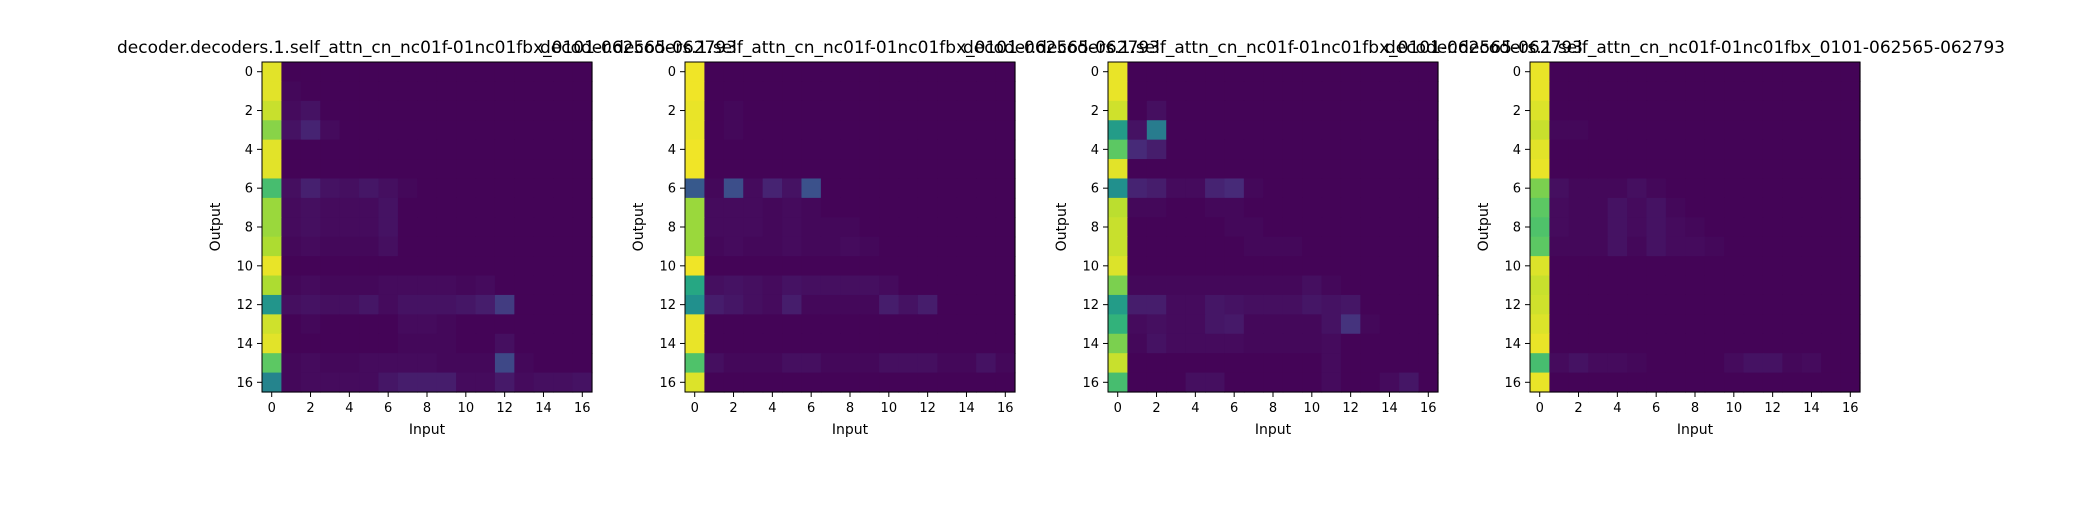 Image resolution: width=2080 pixels, height=520 pixels. What do you see at coordinates (582, 408) in the screenshot?
I see `x-tick-label: 16` at bounding box center [582, 408].